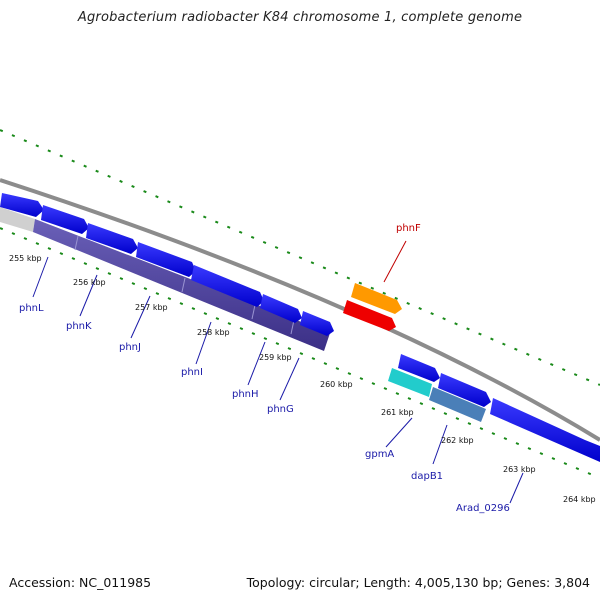 This screenshot has height=600, width=600. I want to click on kbp-label: 263 kbp, so click(519, 469).